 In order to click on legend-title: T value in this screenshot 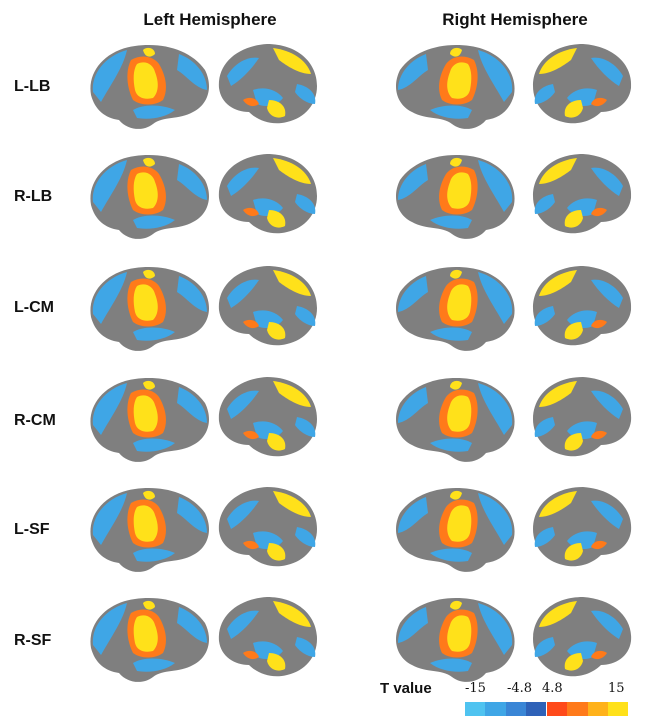, I will do `click(406, 688)`.